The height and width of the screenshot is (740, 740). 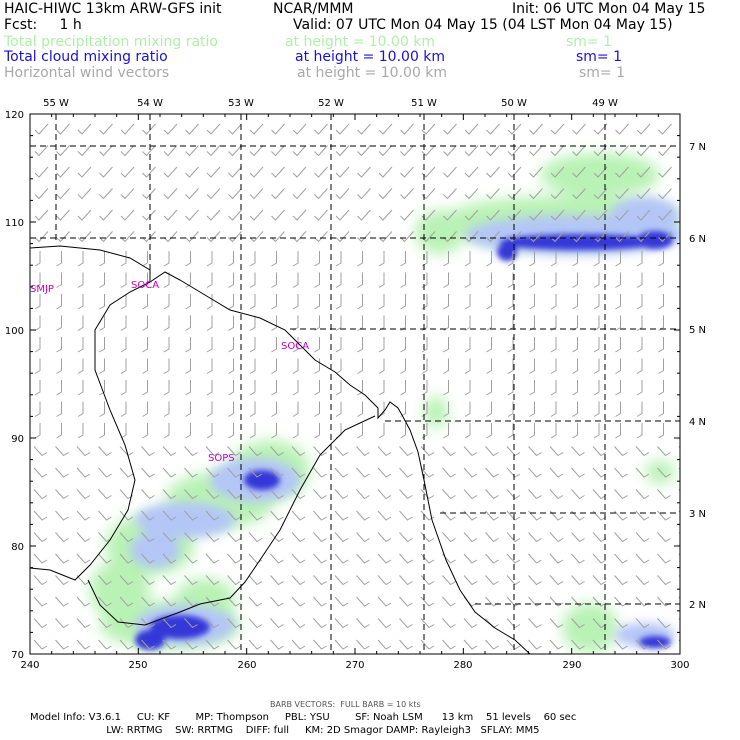 What do you see at coordinates (605, 103) in the screenshot?
I see `lon-label: 49 W` at bounding box center [605, 103].